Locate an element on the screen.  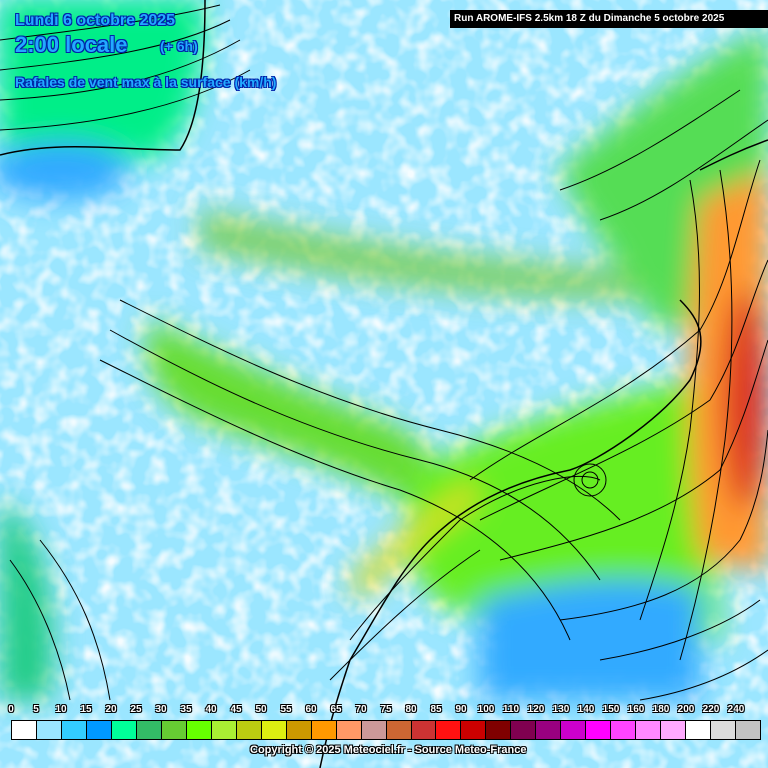
legend-label: 75 is located at coordinates (386, 709).